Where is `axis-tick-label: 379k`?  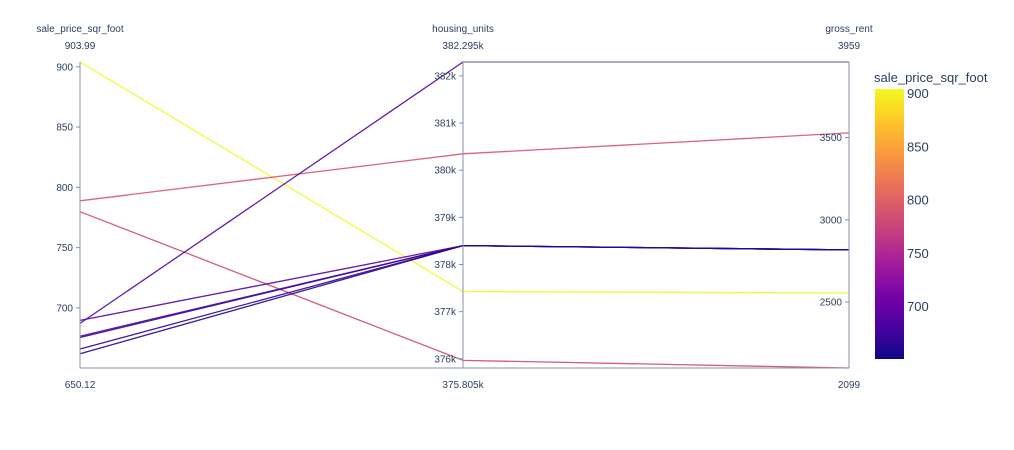
axis-tick-label: 379k is located at coordinates (445, 218).